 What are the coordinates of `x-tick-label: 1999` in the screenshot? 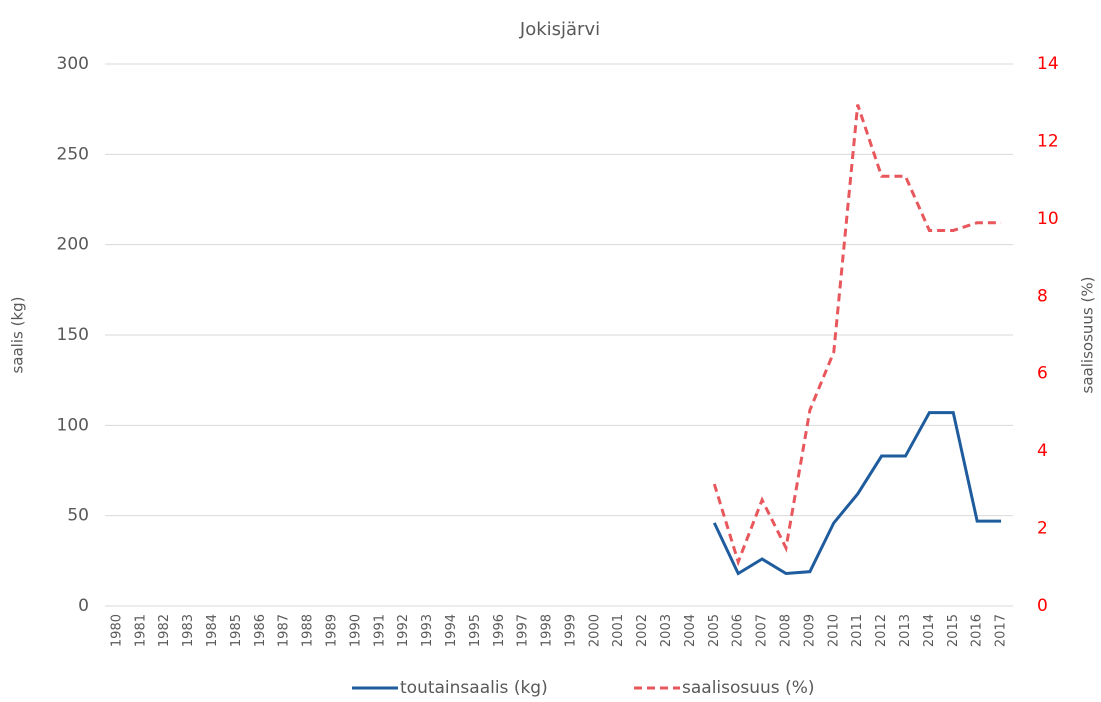 It's located at (570, 630).